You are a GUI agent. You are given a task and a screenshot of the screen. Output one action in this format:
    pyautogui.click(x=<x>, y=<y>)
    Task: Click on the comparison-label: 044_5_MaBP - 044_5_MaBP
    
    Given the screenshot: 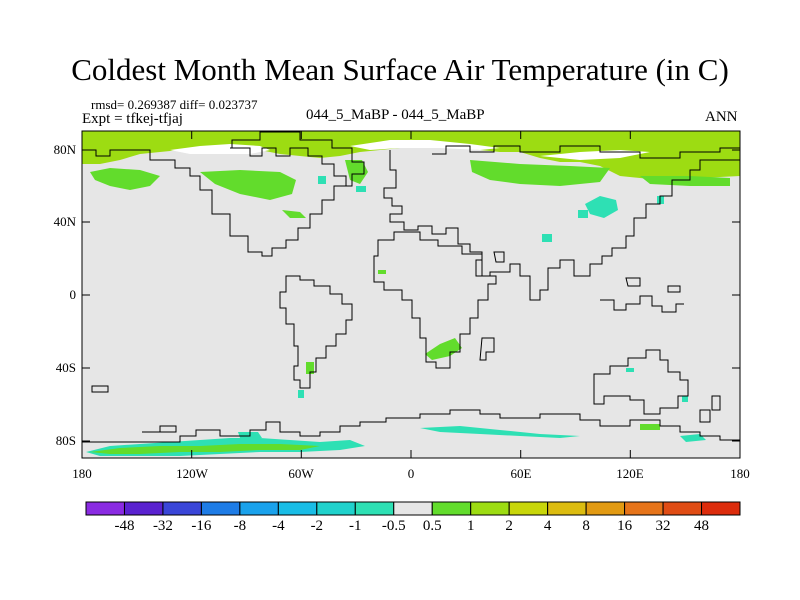 What is the action you would take?
    pyautogui.click(x=395, y=115)
    